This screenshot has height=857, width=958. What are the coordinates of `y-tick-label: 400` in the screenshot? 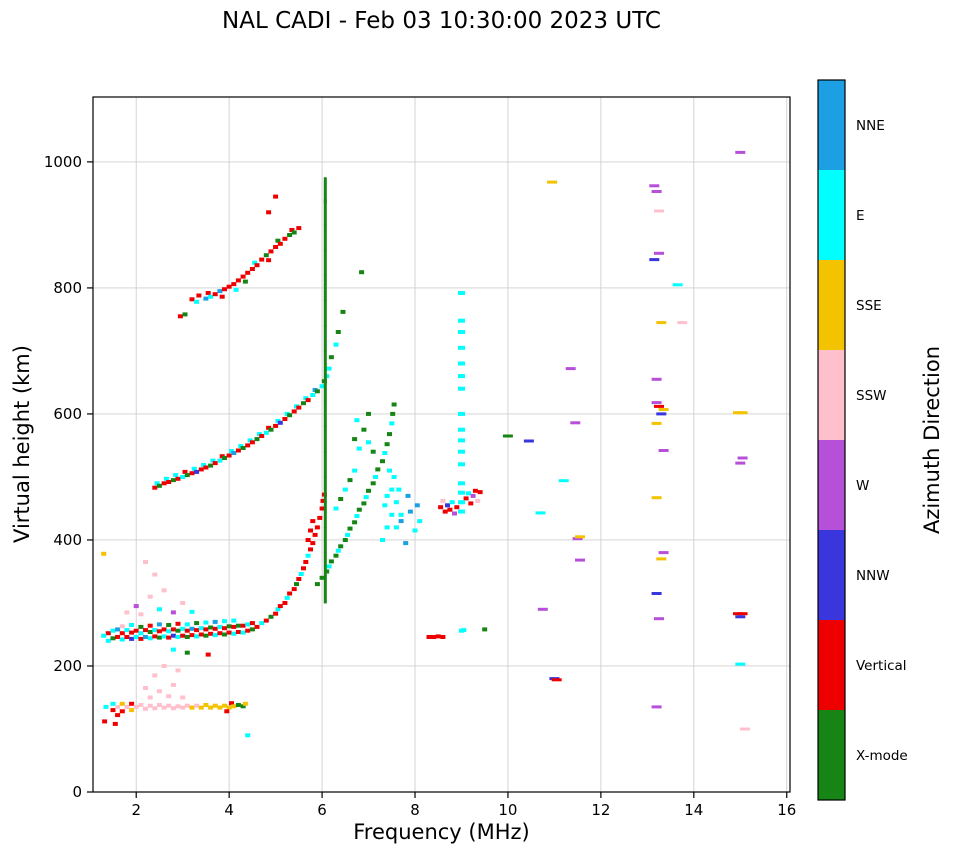 It's located at (67, 540).